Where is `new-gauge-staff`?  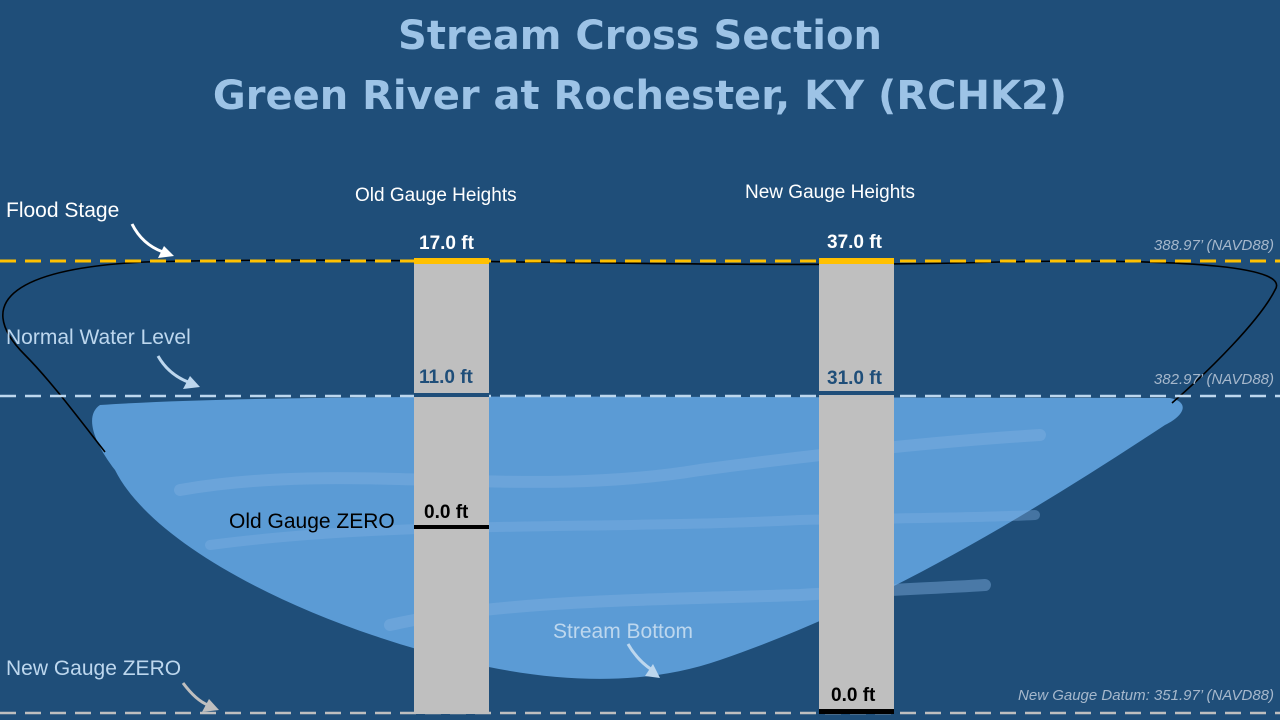
new-gauge-staff is located at coordinates (856, 488).